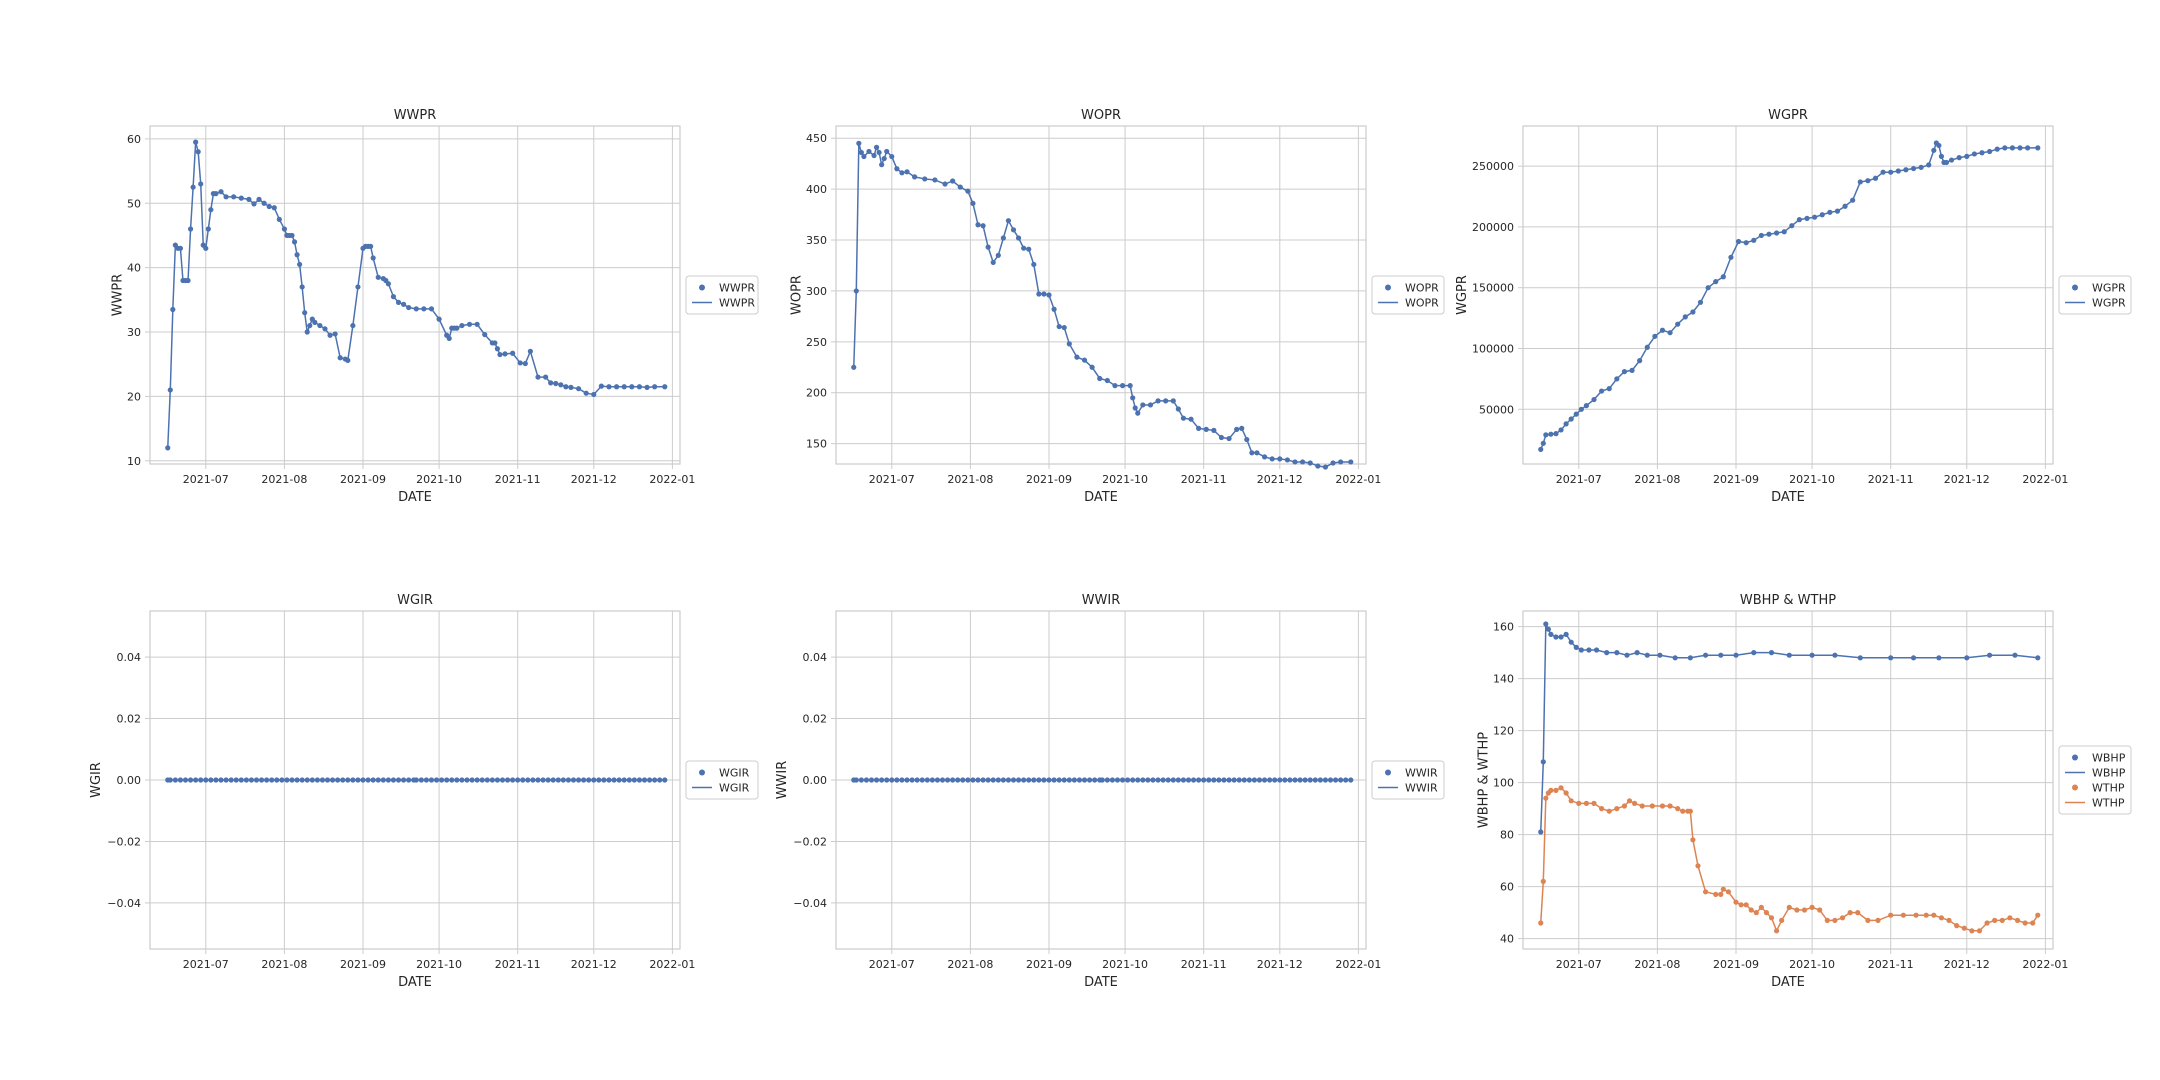  What do you see at coordinates (1049, 479) in the screenshot?
I see `x-tick-label: 2021-09` at bounding box center [1049, 479].